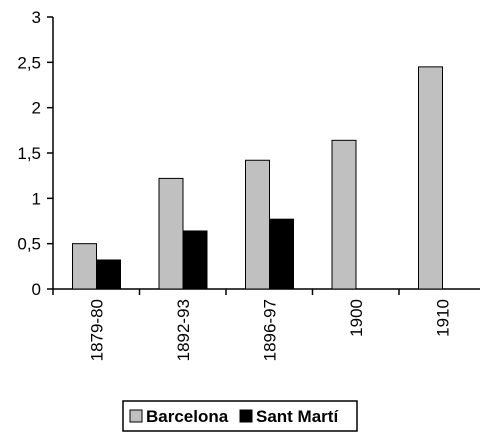 Image resolution: width=480 pixels, height=434 pixels. What do you see at coordinates (344, 214) in the screenshot?
I see `bar-barcelona-1900` at bounding box center [344, 214].